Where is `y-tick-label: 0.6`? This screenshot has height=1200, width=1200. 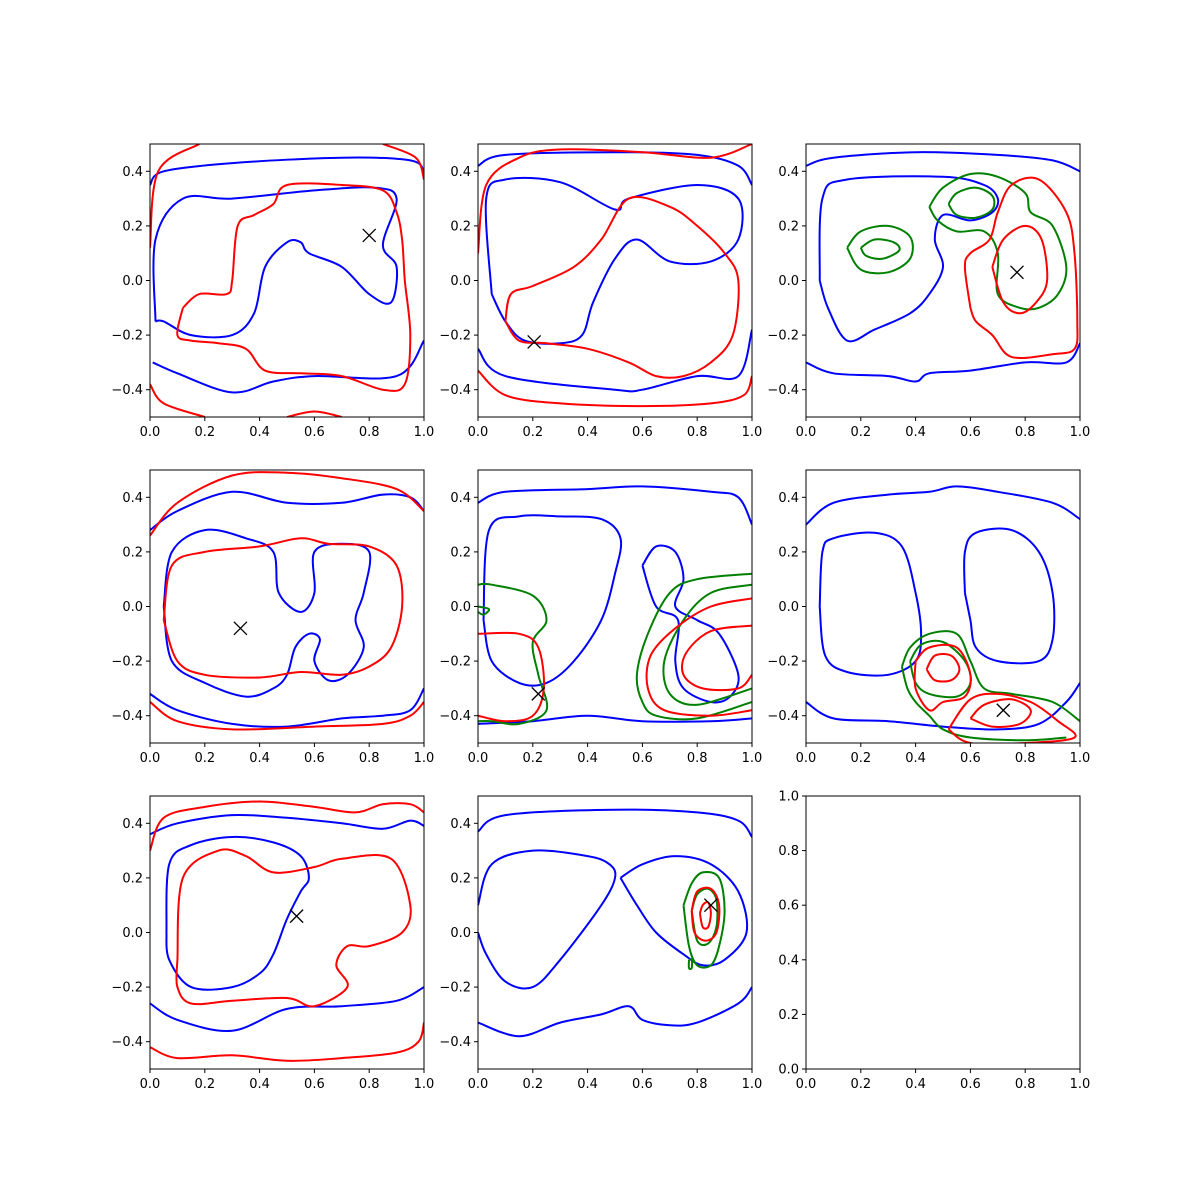 y-tick-label: 0.6 is located at coordinates (788, 906).